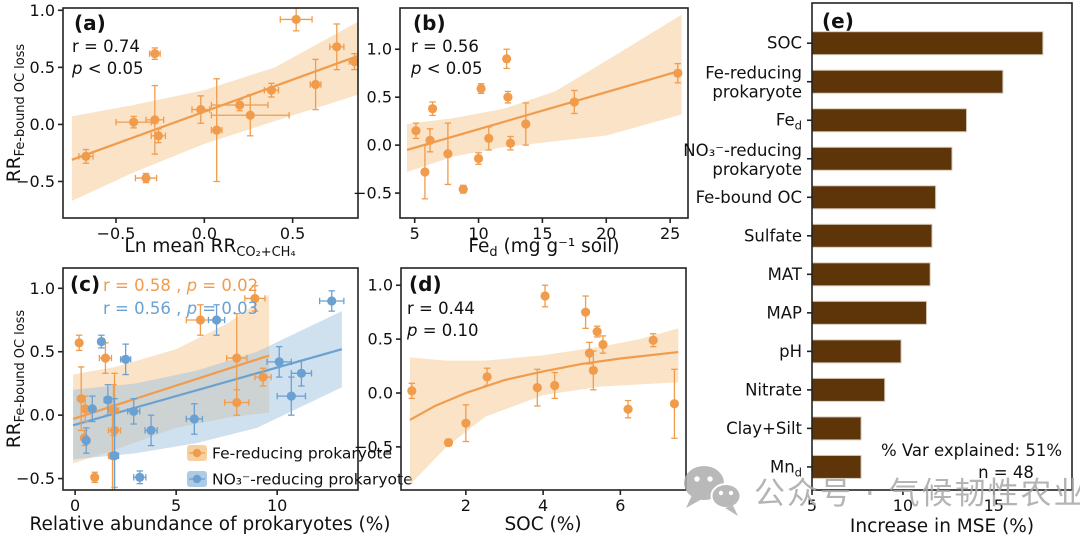 The image size is (1080, 538). What do you see at coordinates (445, 46) in the screenshot?
I see `stat-annotation: r = 0.56` at bounding box center [445, 46].